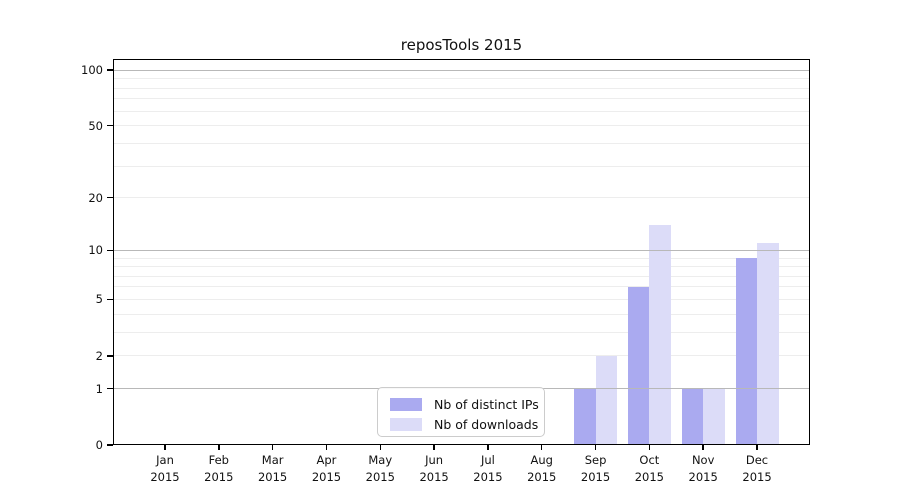 This screenshot has height=500, width=900. I want to click on y-tick-label-20: 20, so click(95, 197).